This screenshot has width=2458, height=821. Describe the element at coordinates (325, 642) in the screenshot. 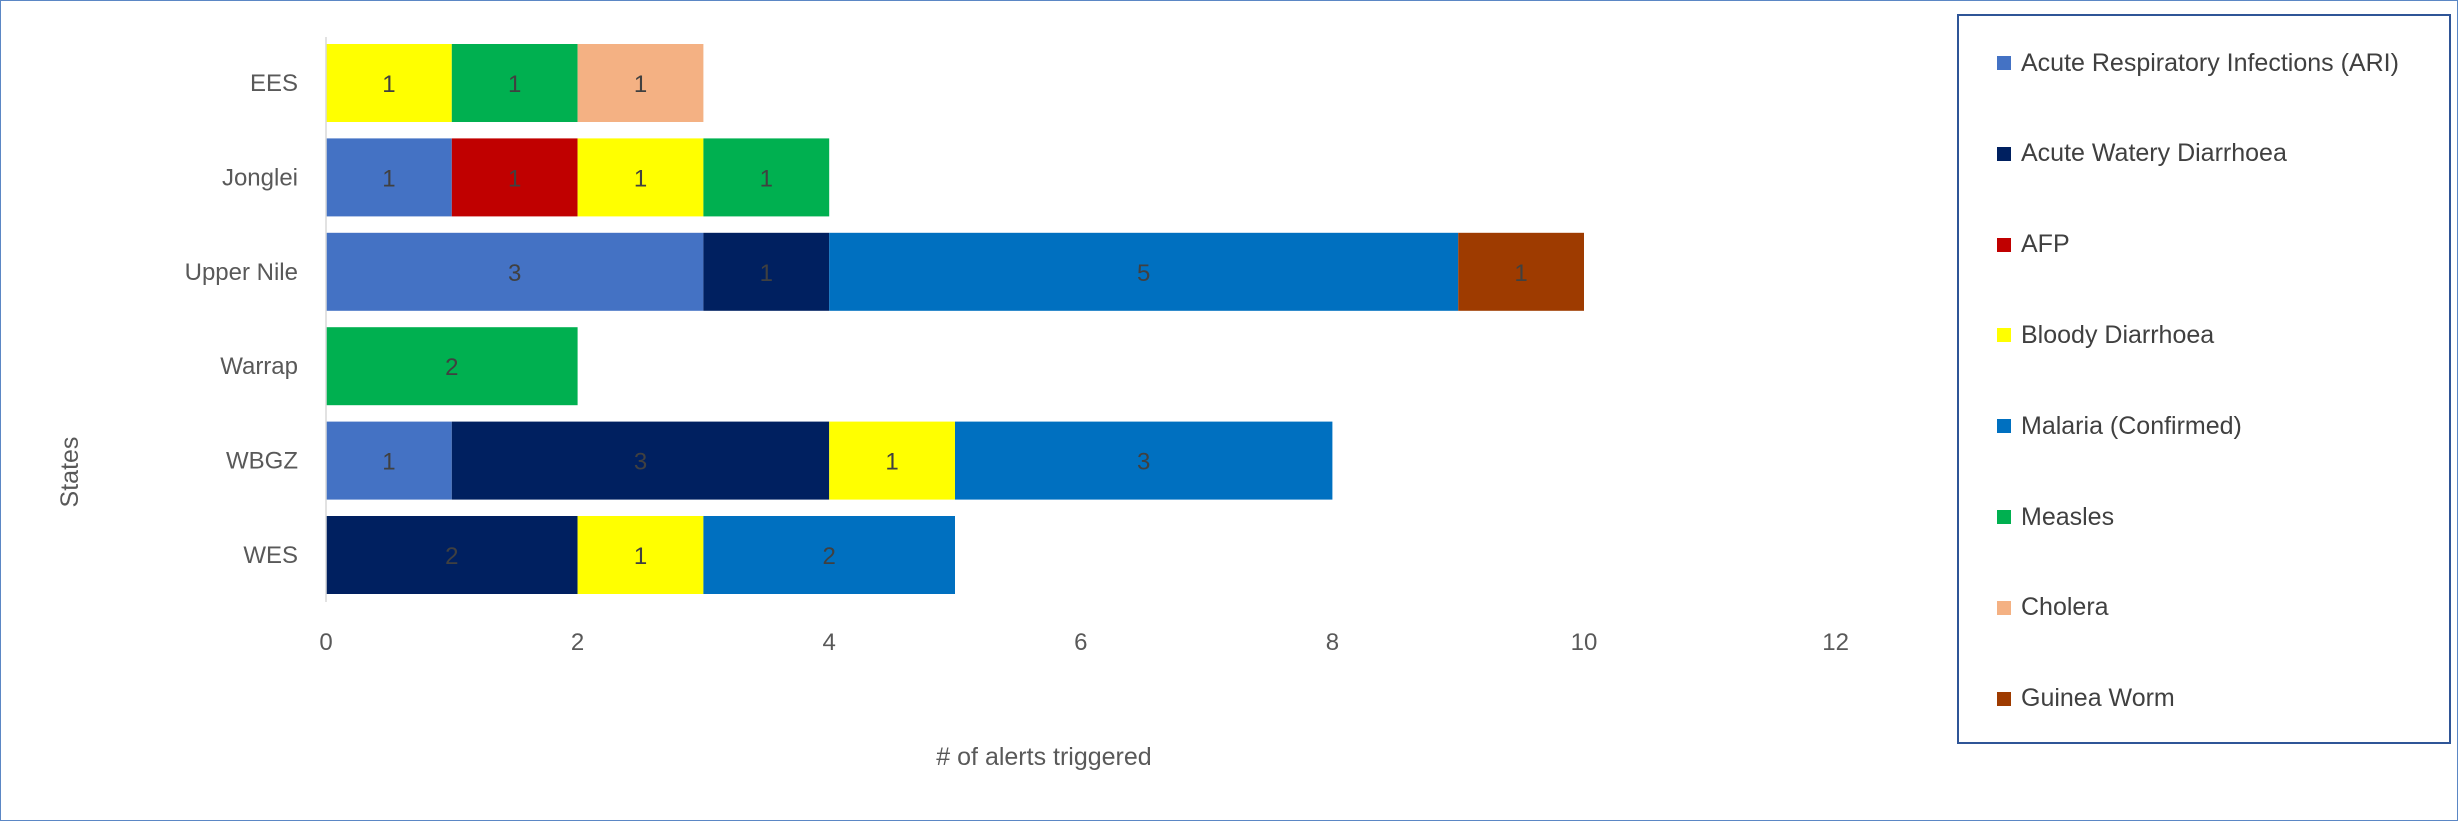

I see `x-tick-label-0: 0` at that location.